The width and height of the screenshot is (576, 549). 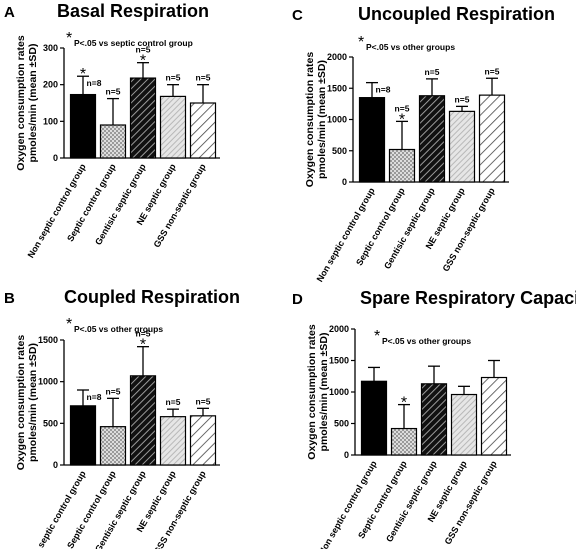 I want to click on panel-letter: C, so click(x=297, y=15).